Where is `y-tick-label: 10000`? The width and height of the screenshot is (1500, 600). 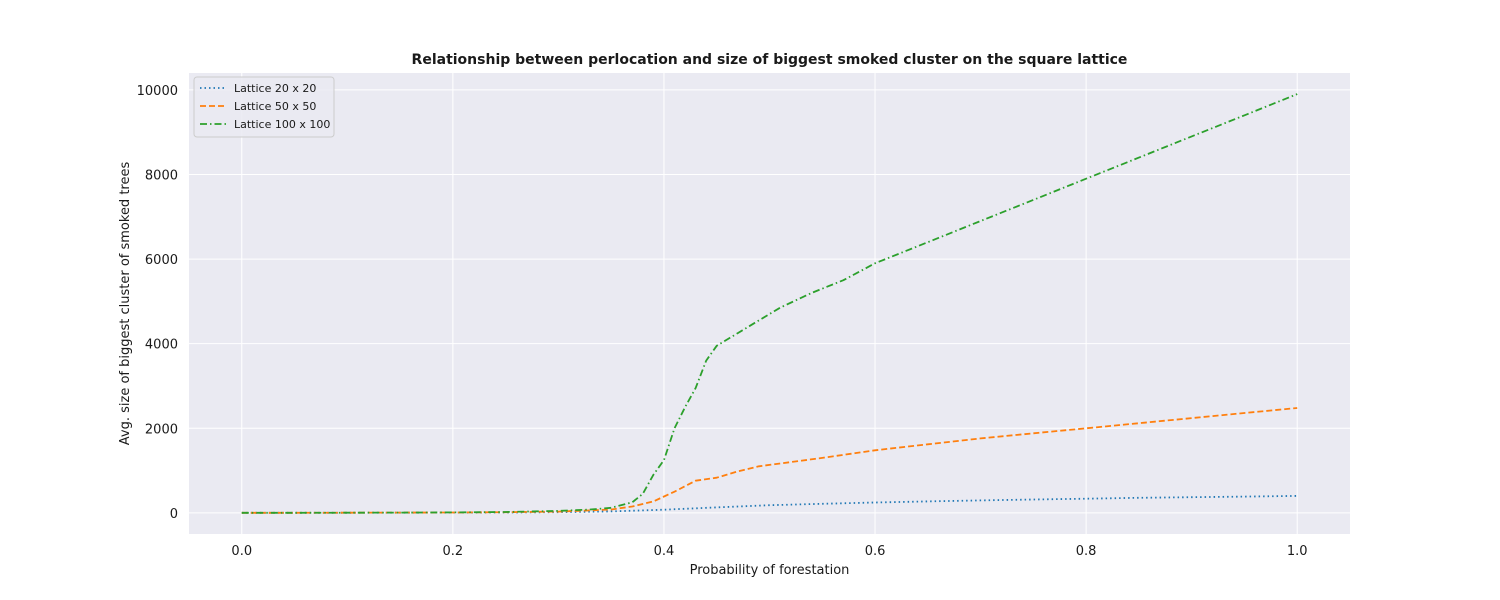 y-tick-label: 10000 is located at coordinates (157, 91).